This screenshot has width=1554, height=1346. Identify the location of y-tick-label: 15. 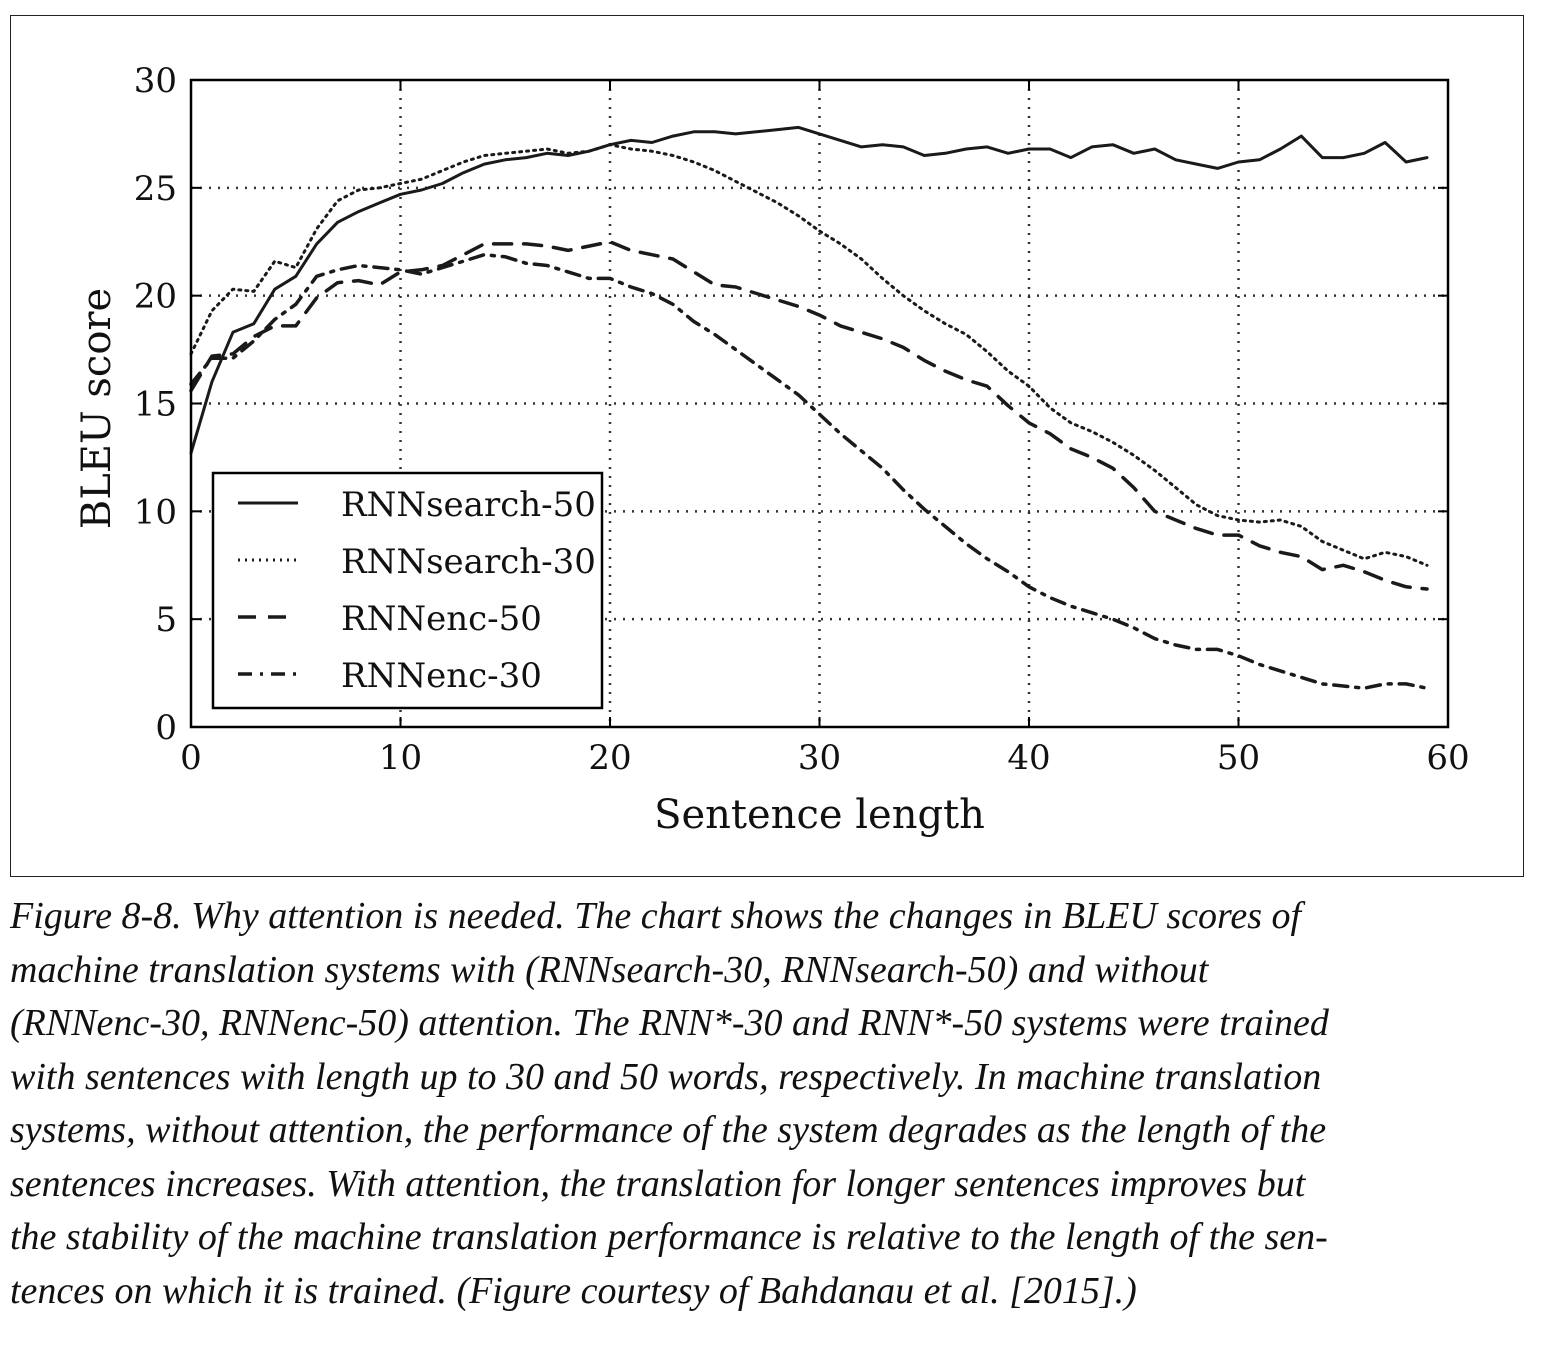
(155, 405).